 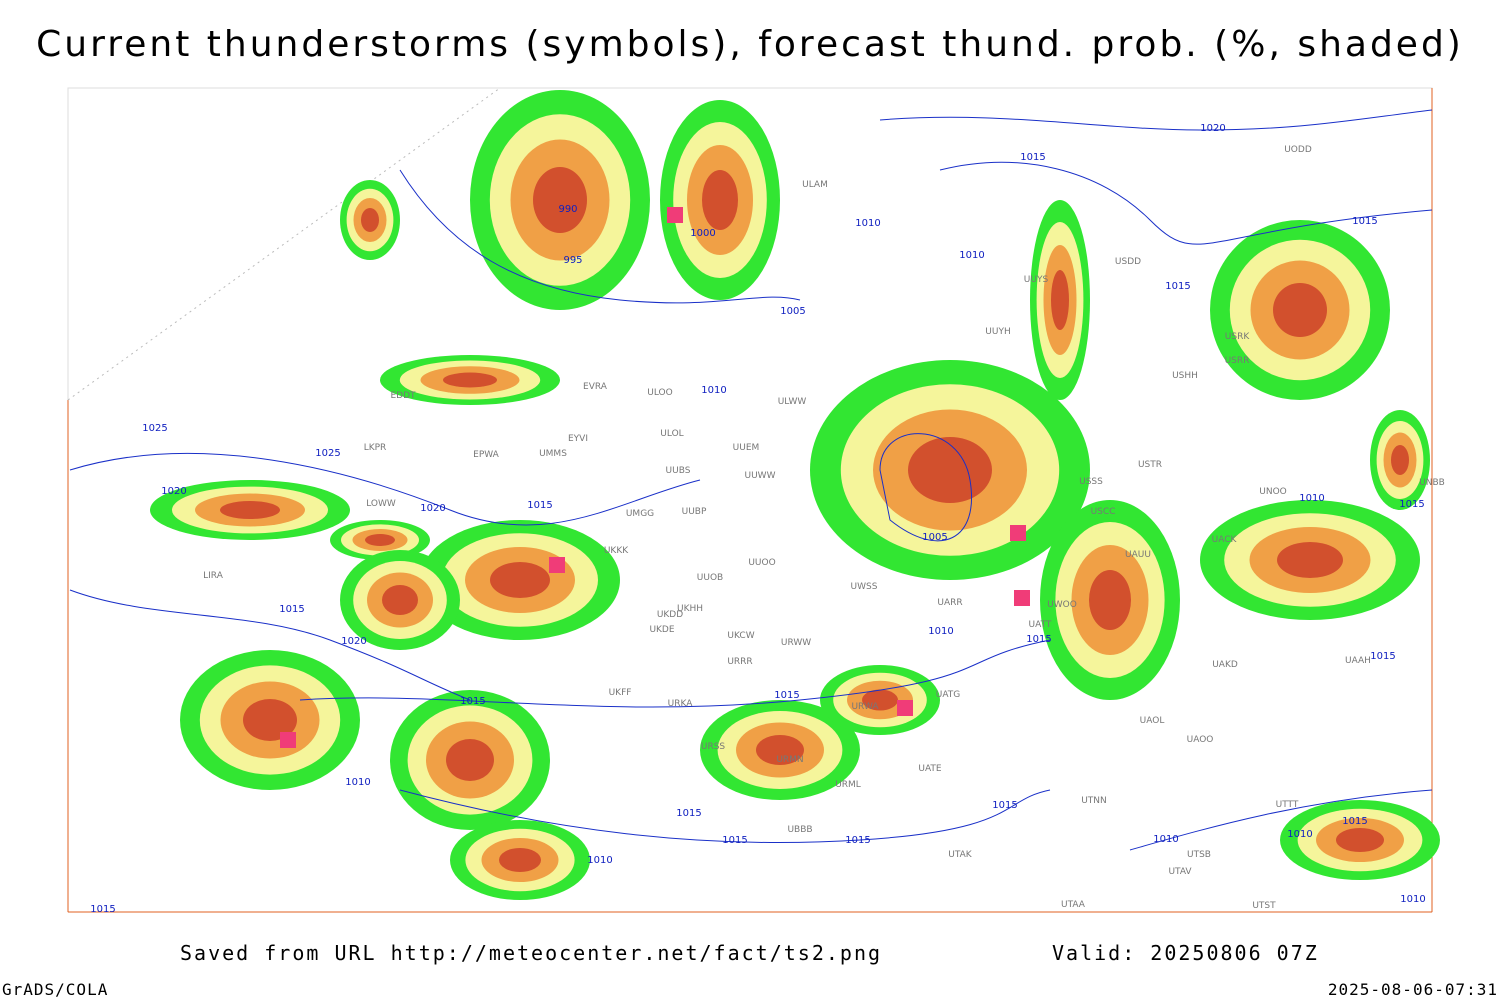 What do you see at coordinates (815, 185) in the screenshot?
I see `station-code: ULAM` at bounding box center [815, 185].